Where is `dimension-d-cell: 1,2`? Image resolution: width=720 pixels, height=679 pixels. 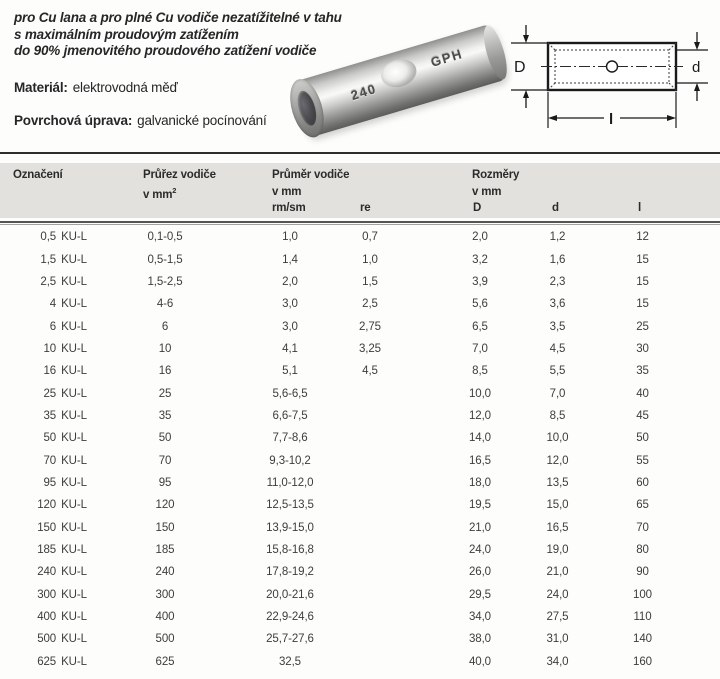 dimension-d-cell: 1,2 is located at coordinates (557, 237).